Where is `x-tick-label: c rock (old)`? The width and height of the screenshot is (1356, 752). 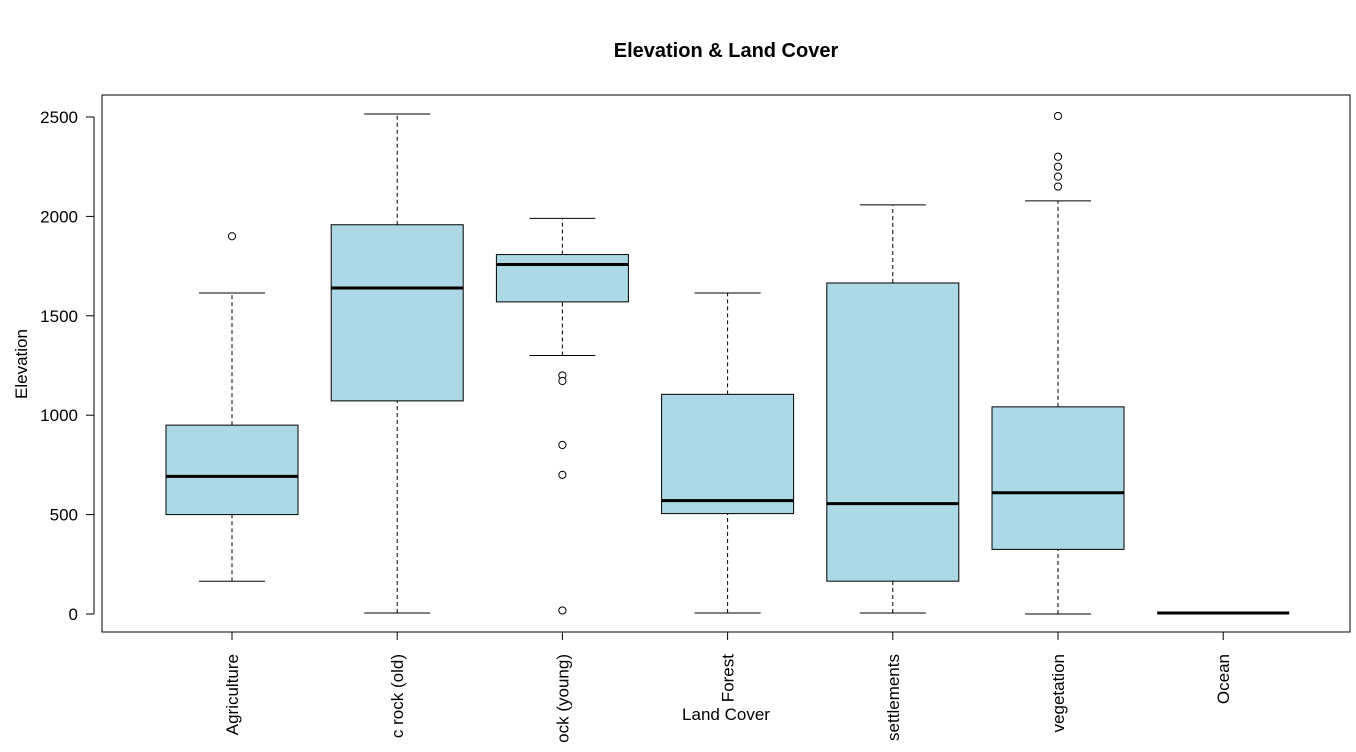 x-tick-label: c rock (old) is located at coordinates (397, 696).